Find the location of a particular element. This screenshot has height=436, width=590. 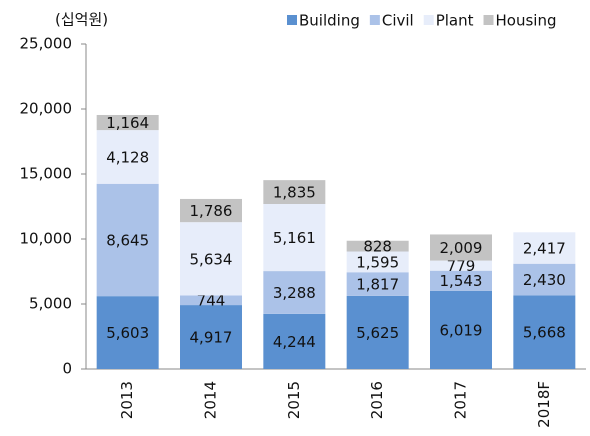

data-label: 1,164 is located at coordinates (127, 123).